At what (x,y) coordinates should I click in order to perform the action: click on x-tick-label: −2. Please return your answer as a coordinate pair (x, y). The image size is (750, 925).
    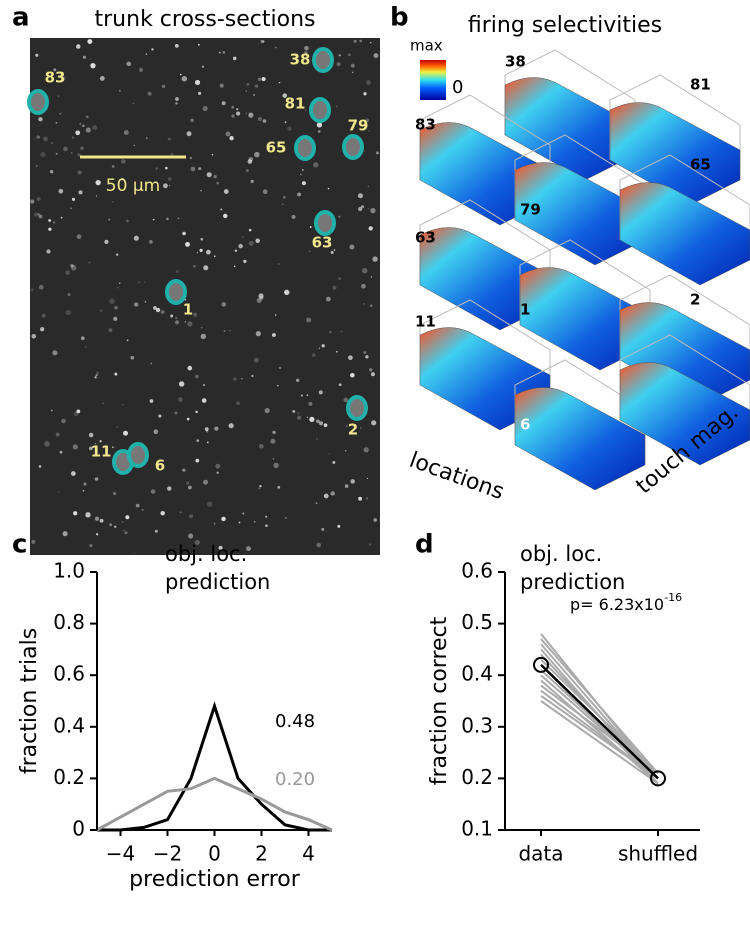
    Looking at the image, I should click on (167, 854).